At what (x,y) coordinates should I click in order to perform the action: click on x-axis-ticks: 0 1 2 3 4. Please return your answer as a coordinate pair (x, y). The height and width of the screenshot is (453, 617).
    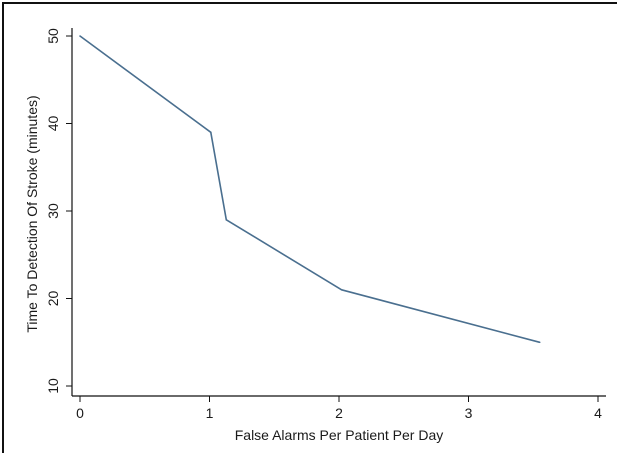
    Looking at the image, I should click on (339, 408).